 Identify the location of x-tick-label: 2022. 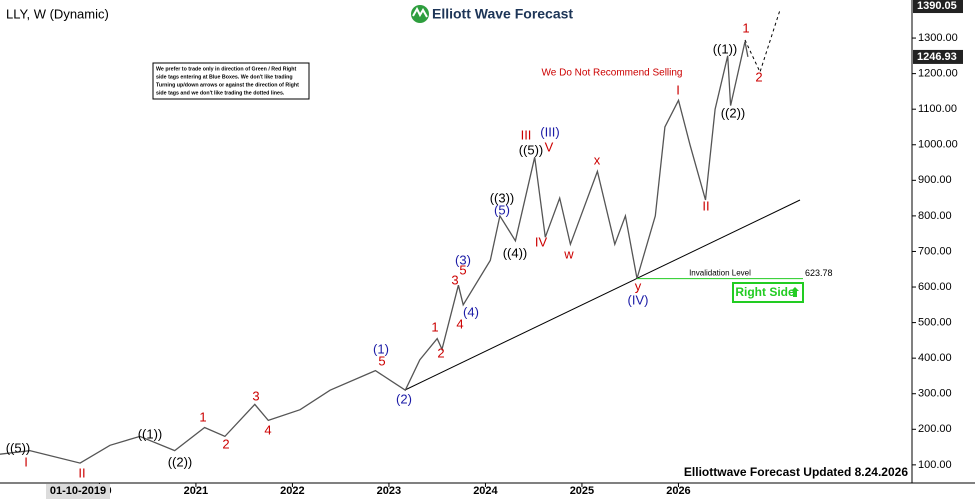
(292, 491).